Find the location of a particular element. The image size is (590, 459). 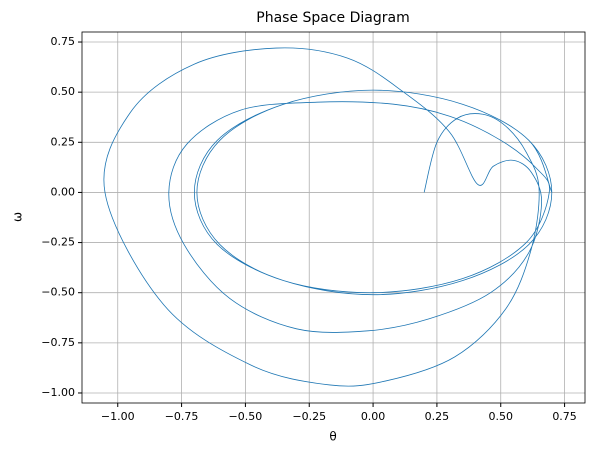

y-tick-label: −0.50 is located at coordinates (58, 292).